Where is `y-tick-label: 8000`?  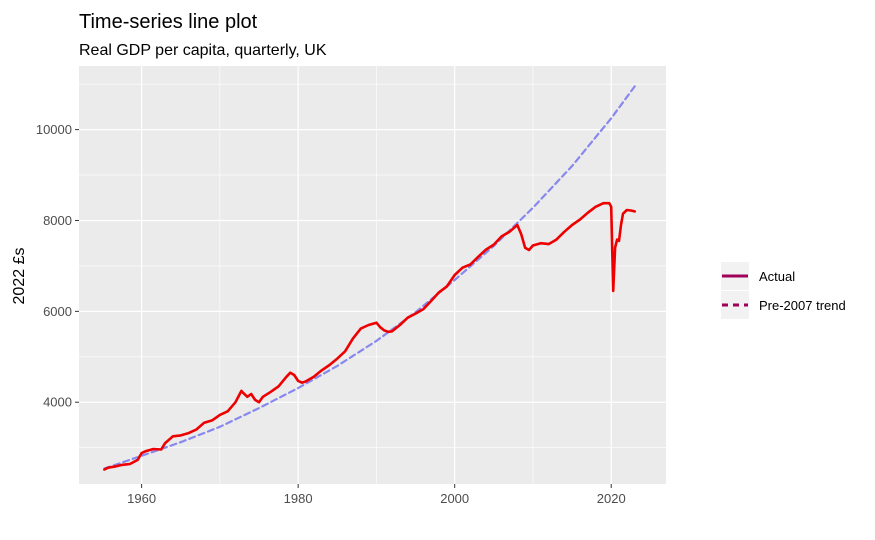
y-tick-label: 8000 is located at coordinates (57, 220).